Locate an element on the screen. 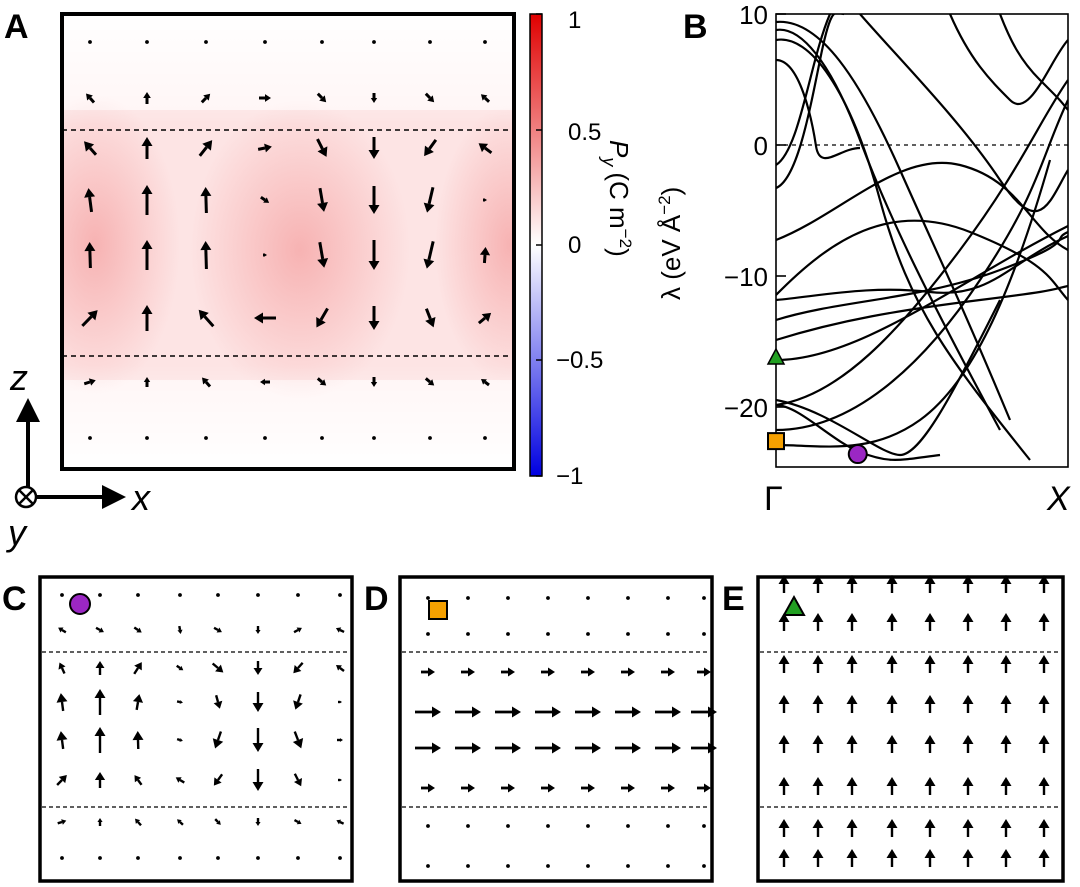 The height and width of the screenshot is (887, 1080). arrow-a-r1-c5 is located at coordinates (374, 98).